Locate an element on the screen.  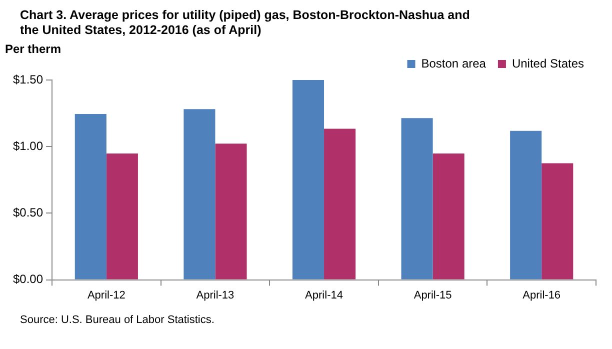
y-tick-label: $1.50 is located at coordinates (28, 79).